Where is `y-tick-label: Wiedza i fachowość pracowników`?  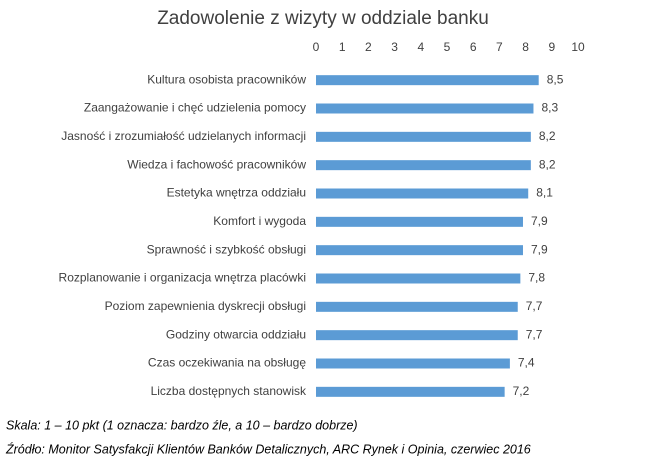 y-tick-label: Wiedza i fachowość pracowników is located at coordinates (216, 164).